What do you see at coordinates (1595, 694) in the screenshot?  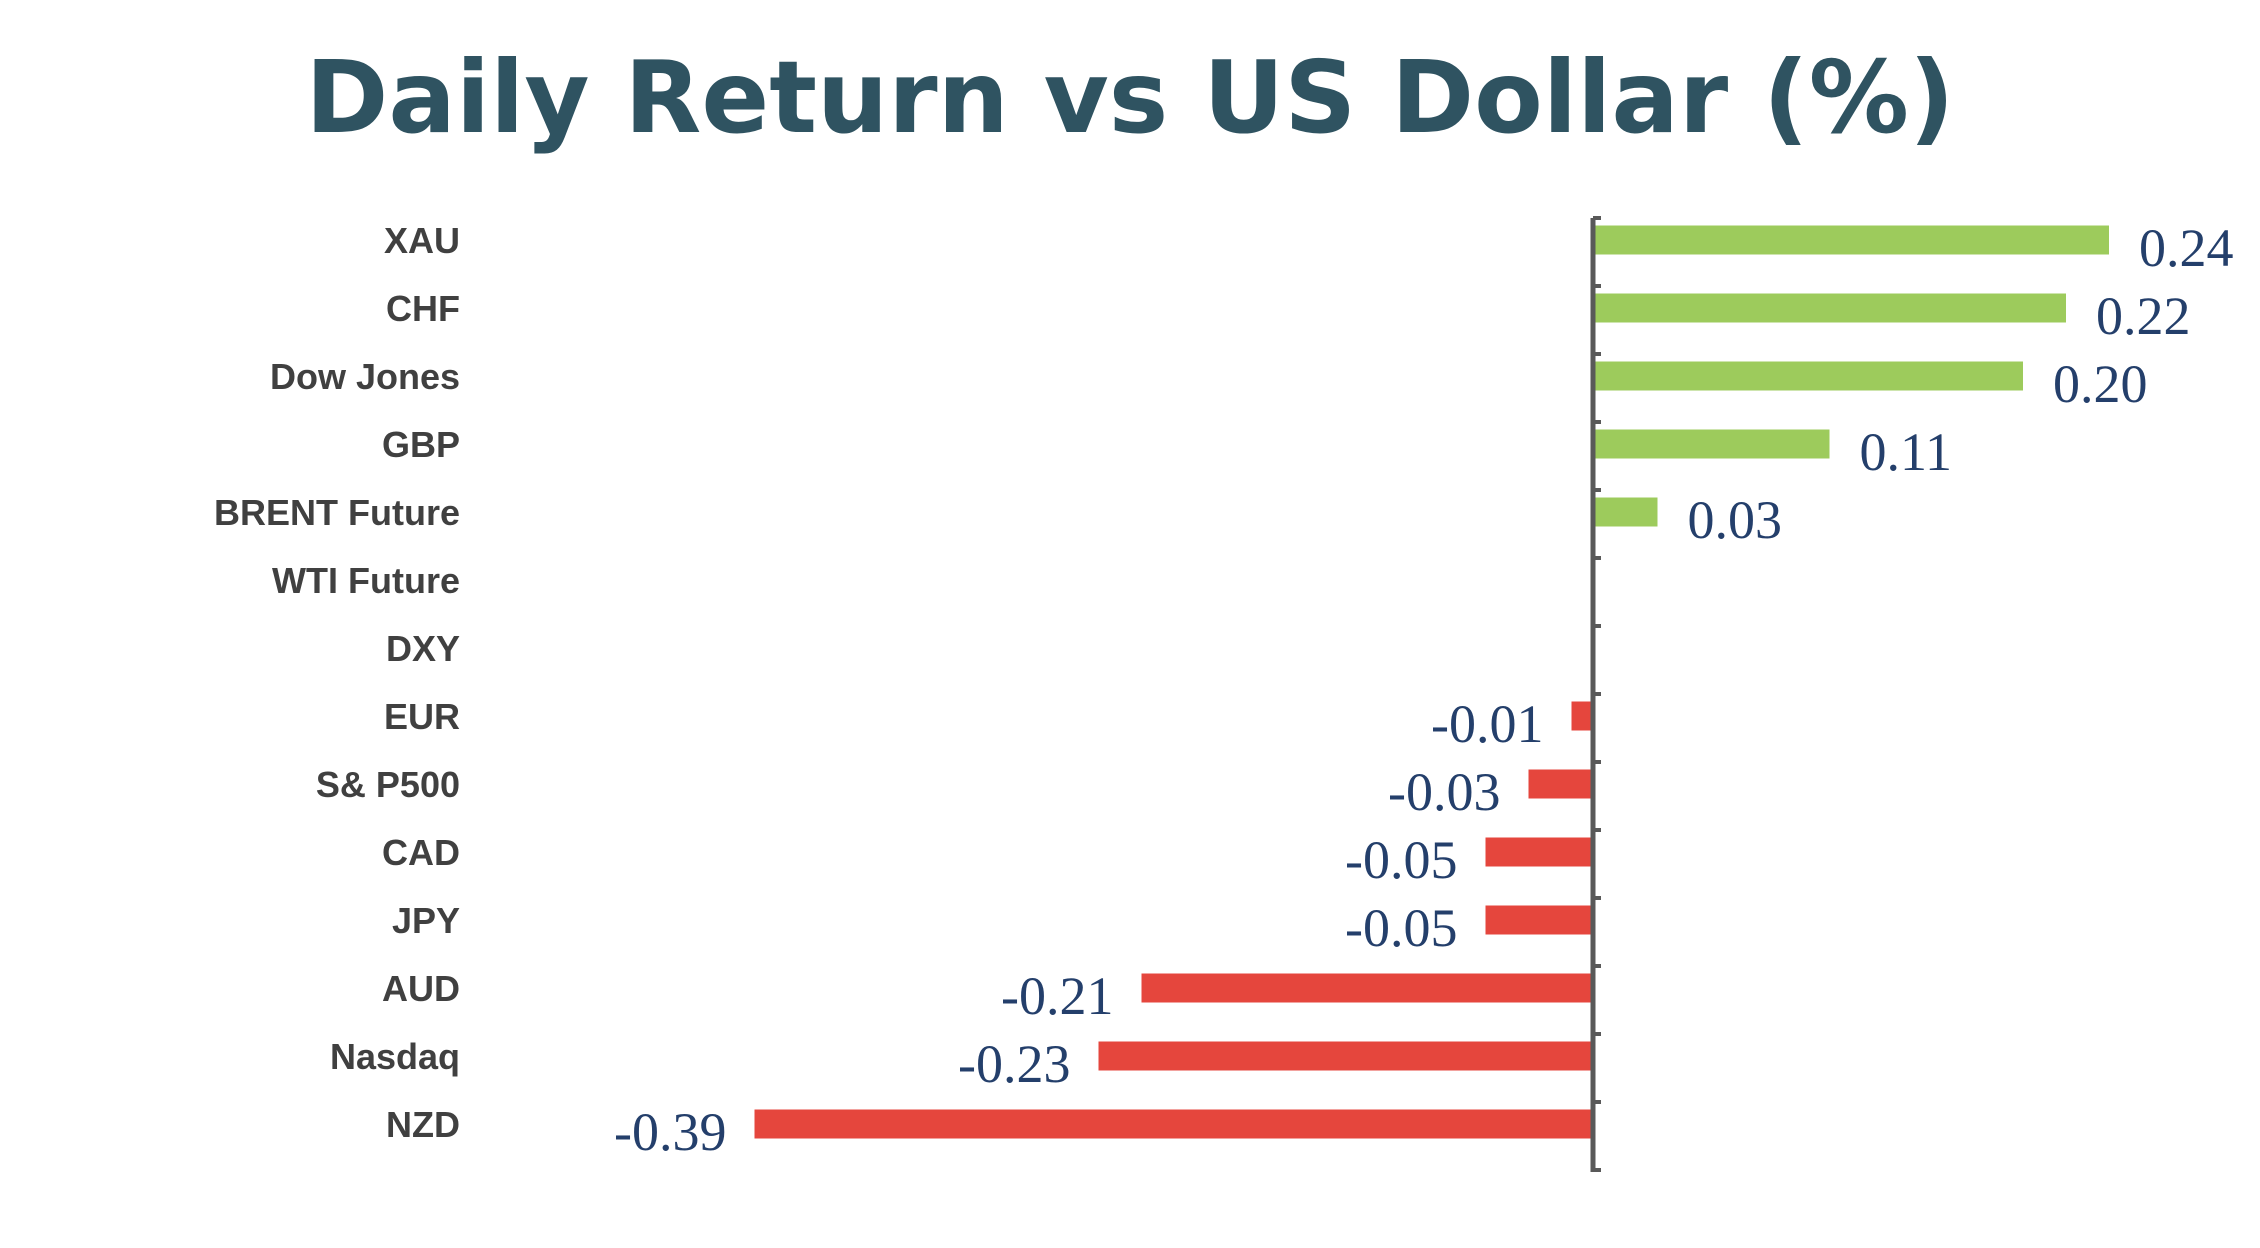 I see `vertical-axis` at bounding box center [1595, 694].